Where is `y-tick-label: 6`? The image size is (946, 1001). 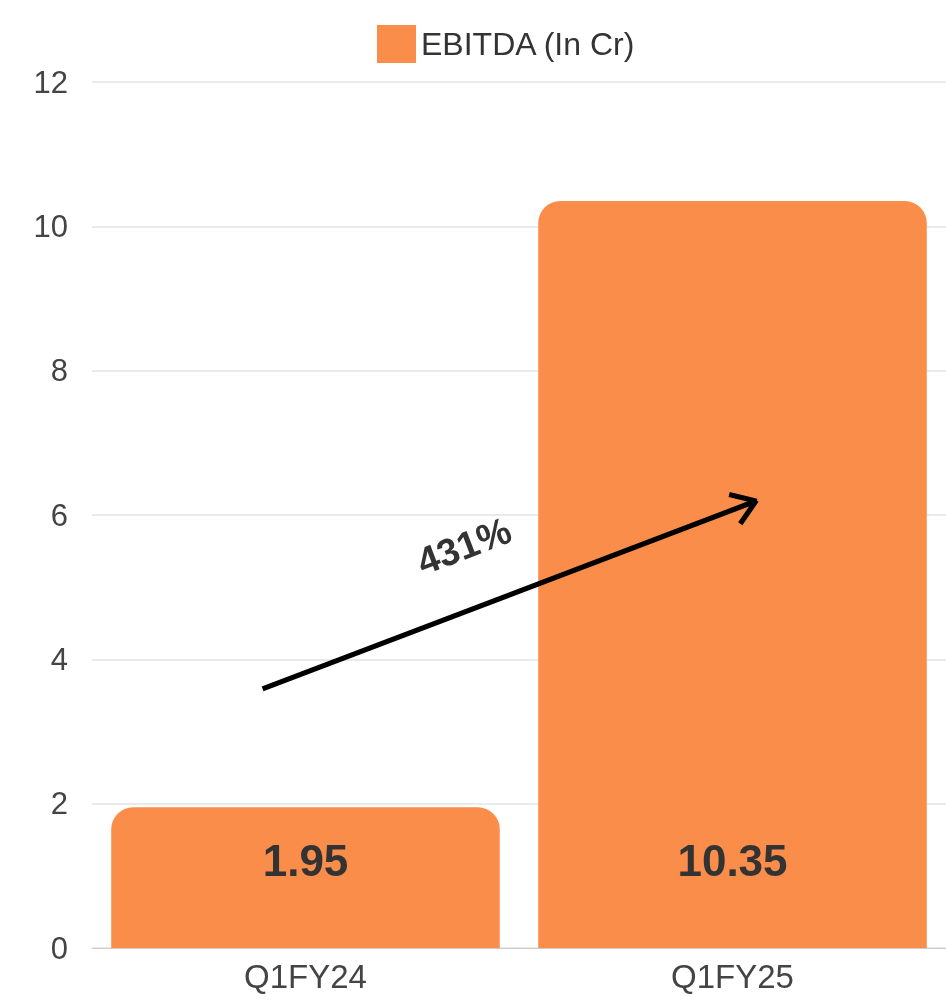
y-tick-label: 6 is located at coordinates (59, 515).